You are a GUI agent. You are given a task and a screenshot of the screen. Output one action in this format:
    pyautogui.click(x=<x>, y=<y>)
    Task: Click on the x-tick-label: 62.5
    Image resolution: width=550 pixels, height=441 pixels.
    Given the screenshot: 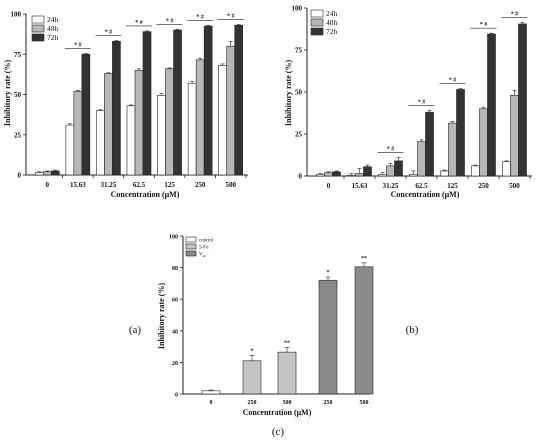 What is the action you would take?
    pyautogui.click(x=421, y=186)
    